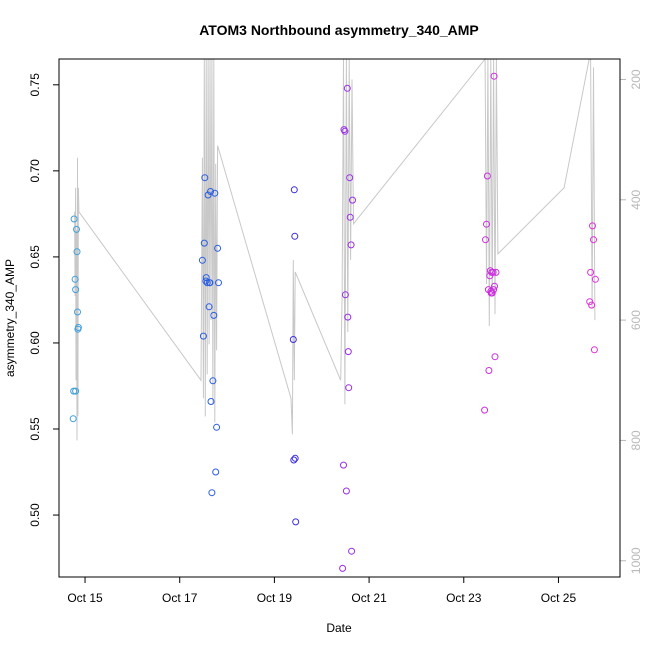 The image size is (650, 650). What do you see at coordinates (636, 199) in the screenshot?
I see `right-axis-tick-label: 400` at bounding box center [636, 199].